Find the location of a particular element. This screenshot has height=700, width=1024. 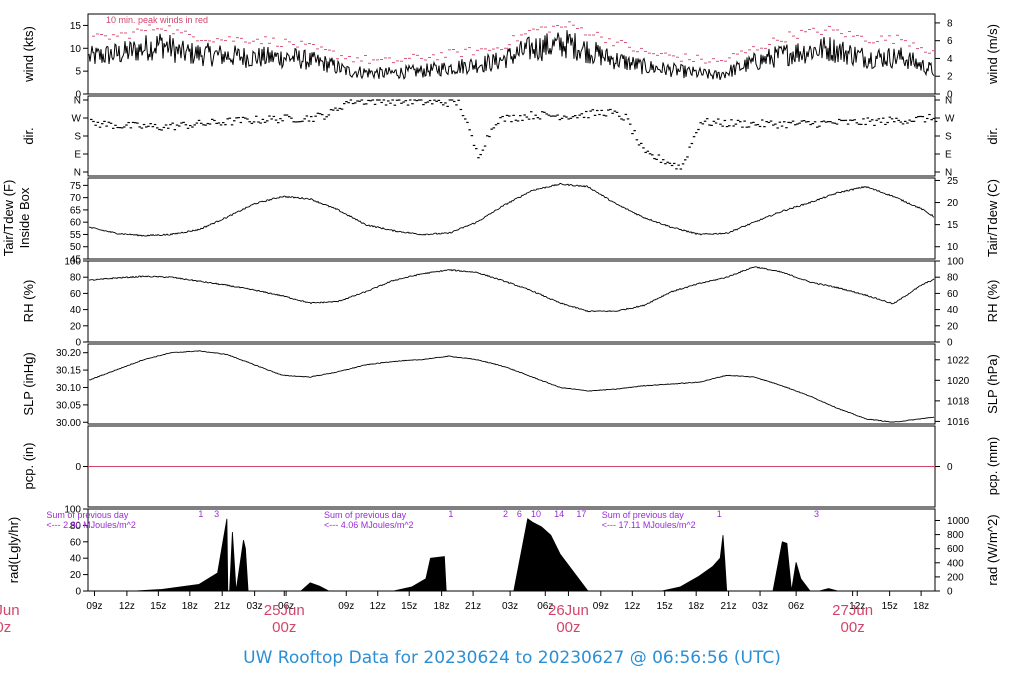

left-tick-label: 55 is located at coordinates (76, 235).